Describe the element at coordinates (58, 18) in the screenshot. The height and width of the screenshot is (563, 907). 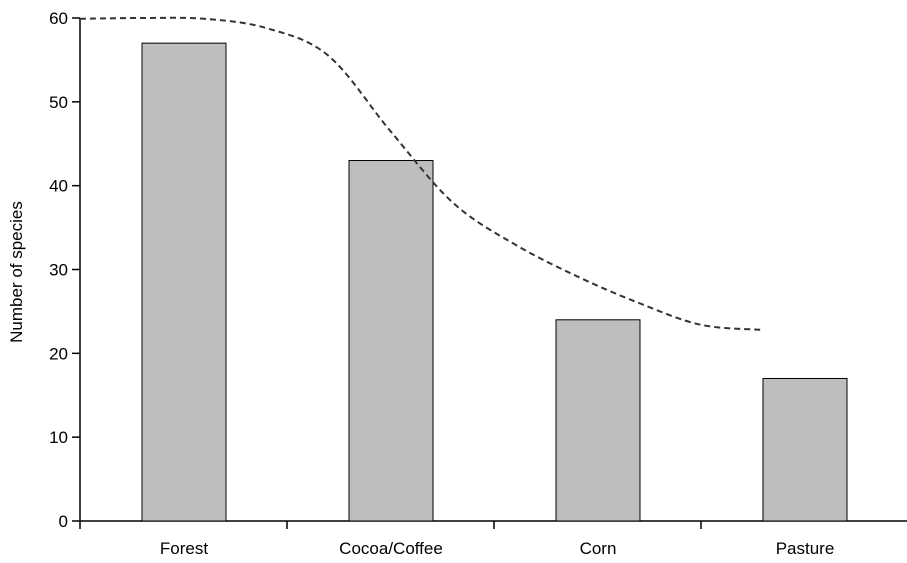
I see `y-tick-label: 60` at that location.